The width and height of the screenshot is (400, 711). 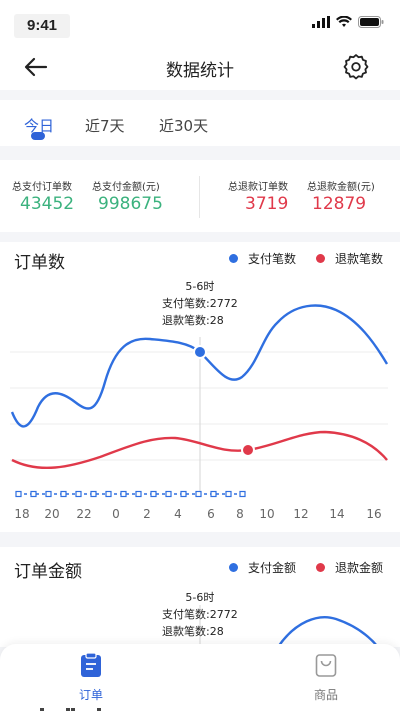 I want to click on legend-label: 退款金额, so click(x=359, y=568).